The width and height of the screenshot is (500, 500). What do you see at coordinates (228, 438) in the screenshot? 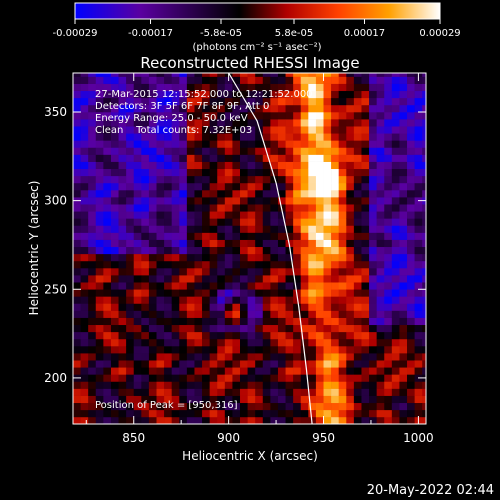
I see `x-tick-label: 900` at bounding box center [228, 438].